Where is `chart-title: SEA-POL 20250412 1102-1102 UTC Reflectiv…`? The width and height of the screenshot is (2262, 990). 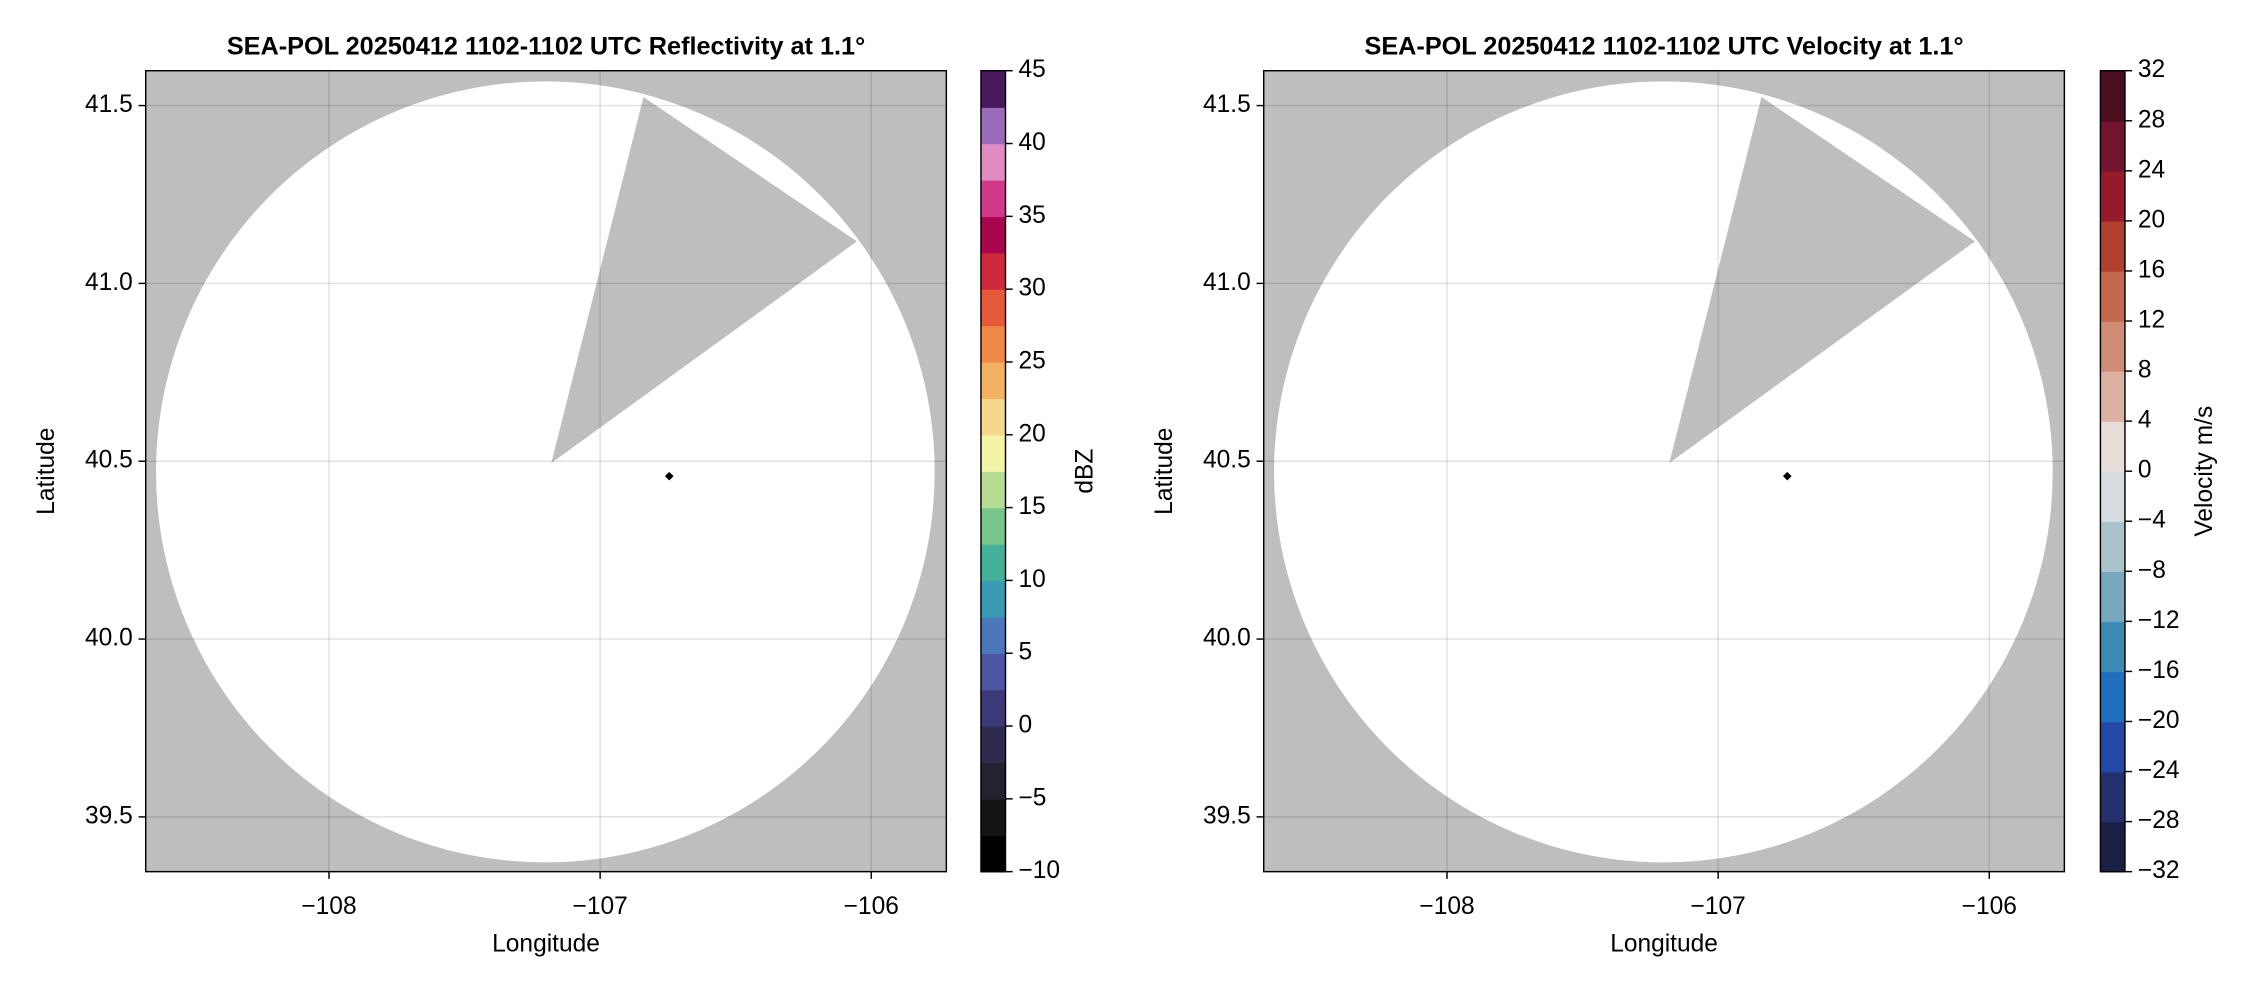
chart-title: SEA-POL 20250412 1102-1102 UTC Reflectiv… is located at coordinates (546, 46).